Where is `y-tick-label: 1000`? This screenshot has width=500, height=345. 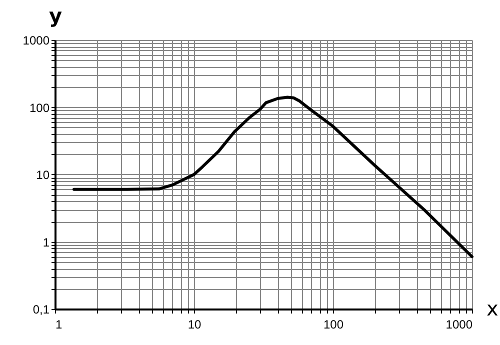 y-tick-label: 1000 is located at coordinates (36, 41).